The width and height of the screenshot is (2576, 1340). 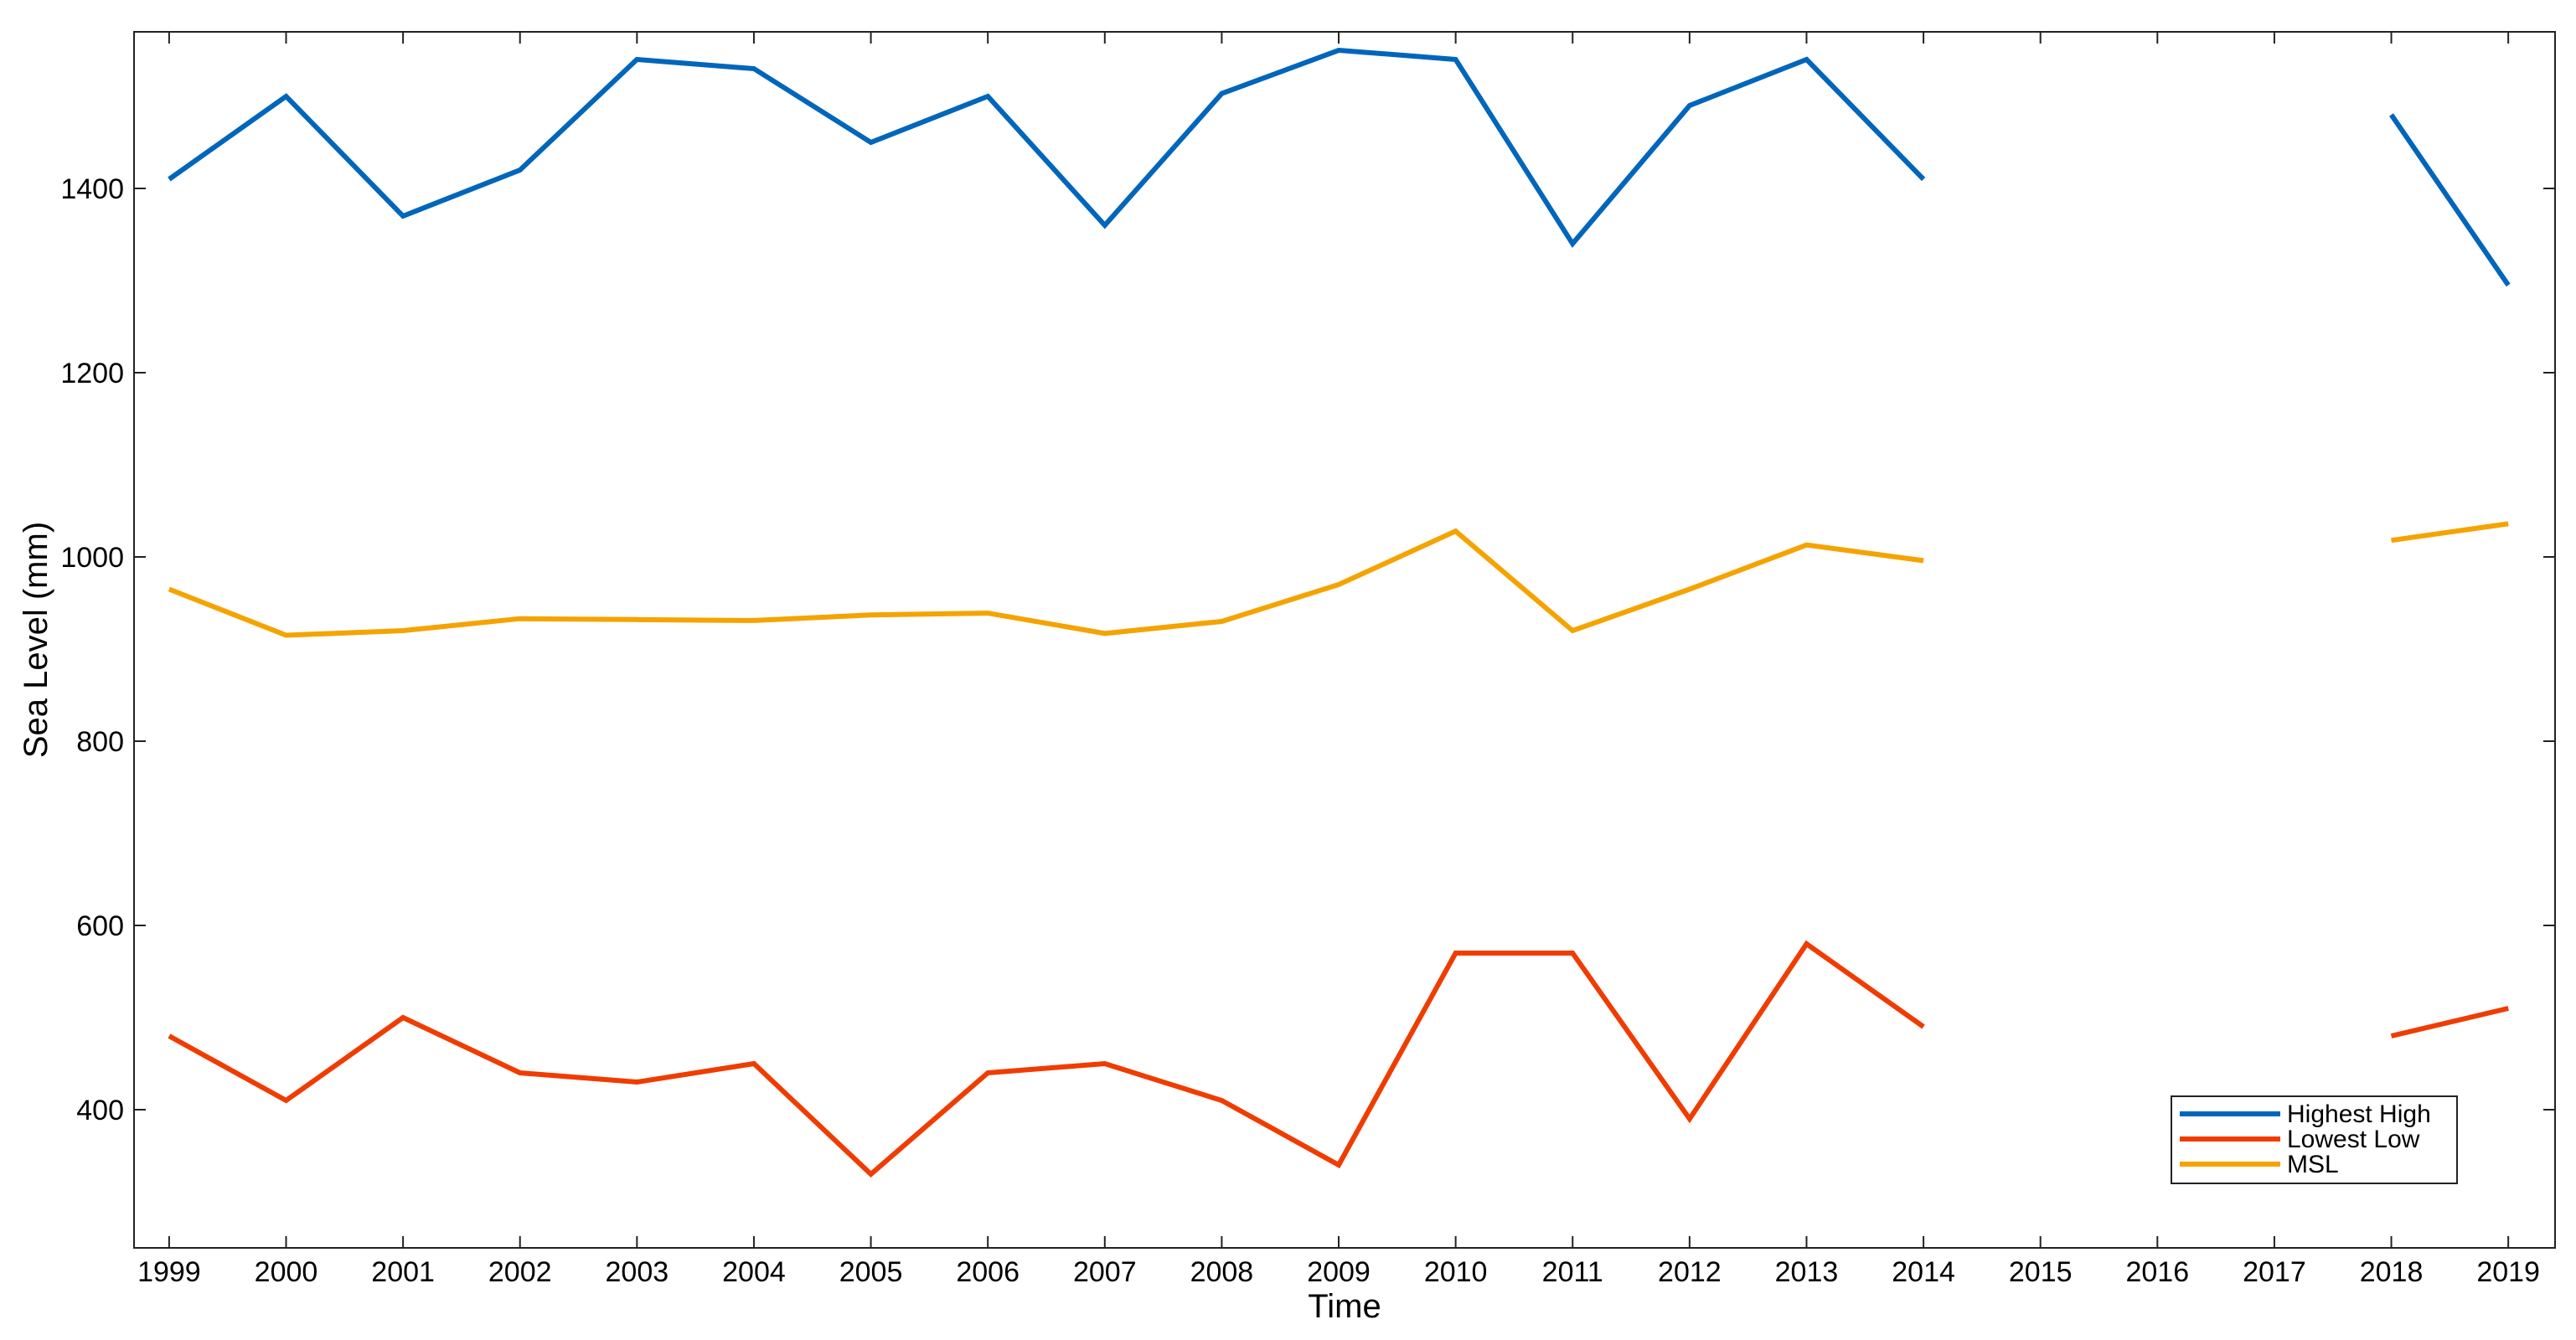 What do you see at coordinates (100, 926) in the screenshot?
I see `y-tick-label: 600` at bounding box center [100, 926].